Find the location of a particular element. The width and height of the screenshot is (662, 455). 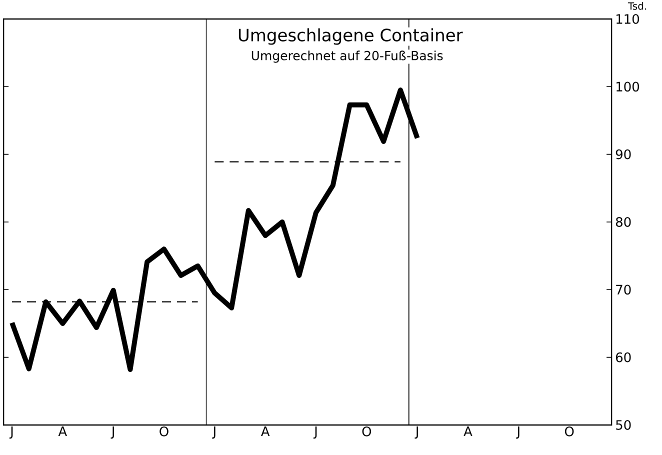

y-tick-label: 50 is located at coordinates (623, 425).